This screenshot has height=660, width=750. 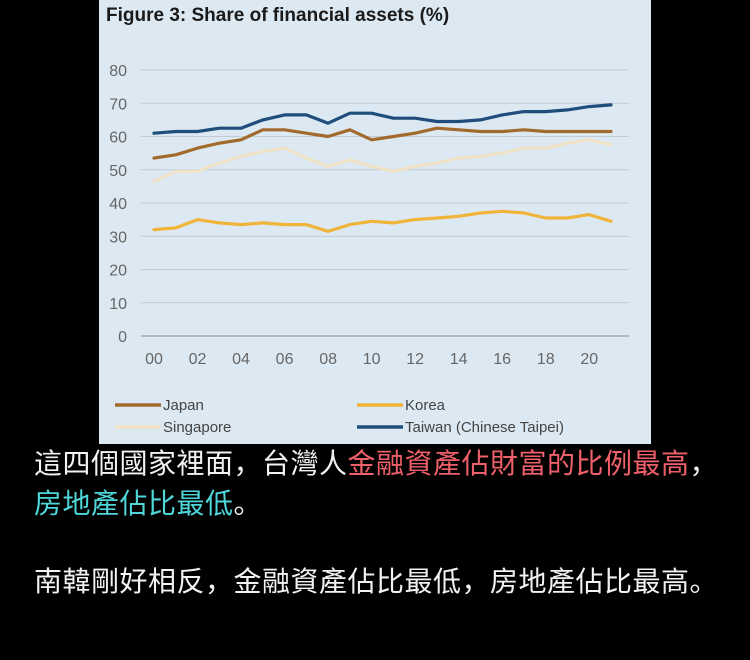 I want to click on caption-text: 這四個國家裡面，台灣人, so click(x=191, y=463).